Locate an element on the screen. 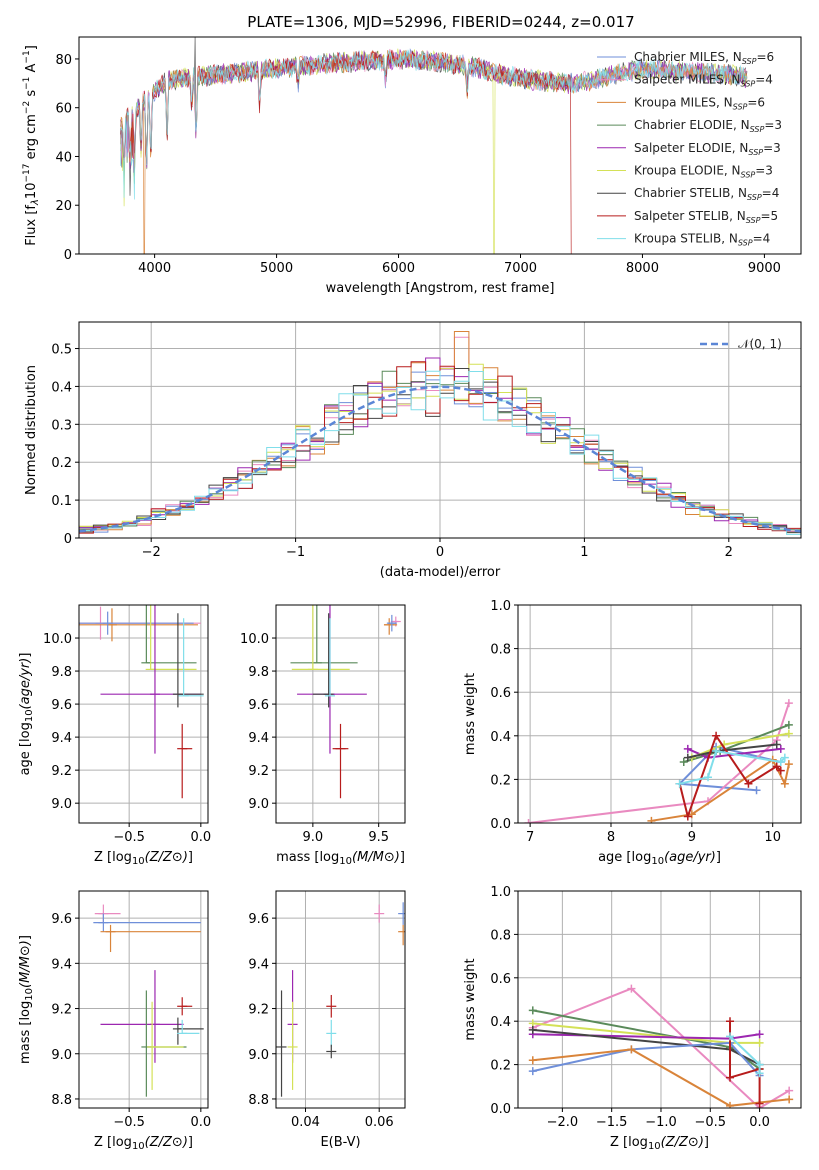  mass-vs-ebv-points is located at coordinates (340, 999).